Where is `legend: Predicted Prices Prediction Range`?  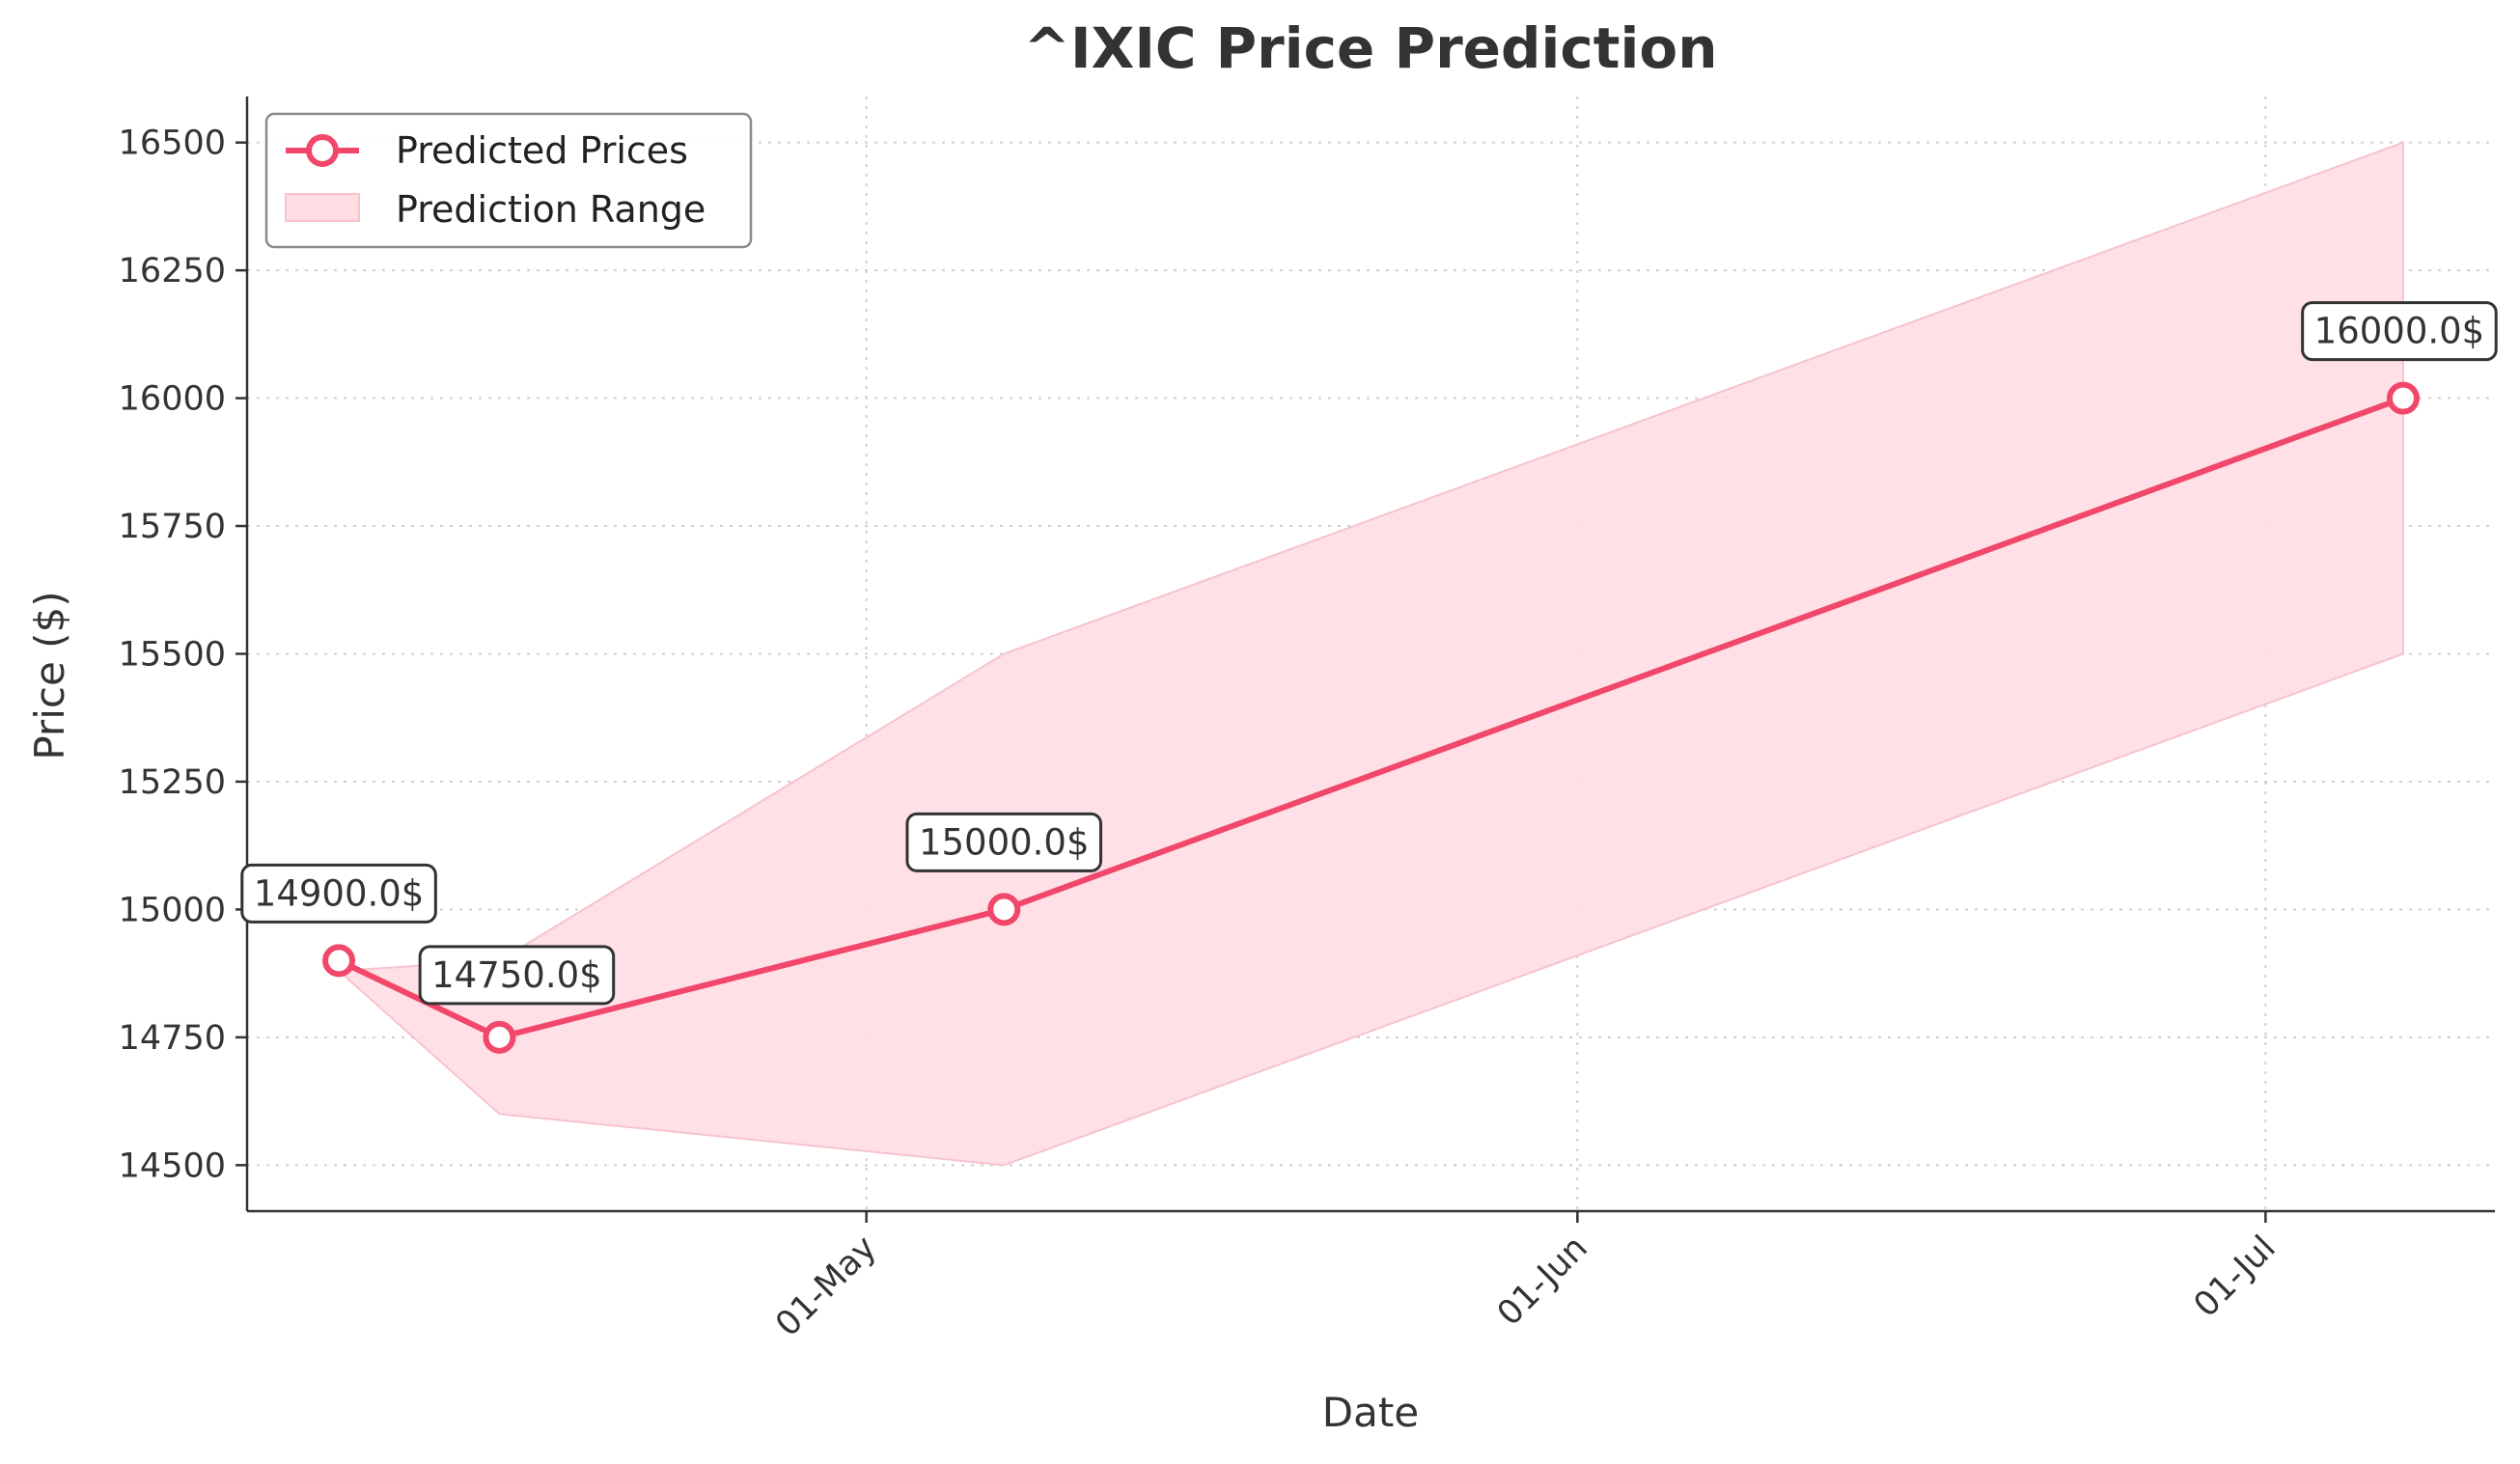
legend: Predicted Prices Prediction Range is located at coordinates (509, 180).